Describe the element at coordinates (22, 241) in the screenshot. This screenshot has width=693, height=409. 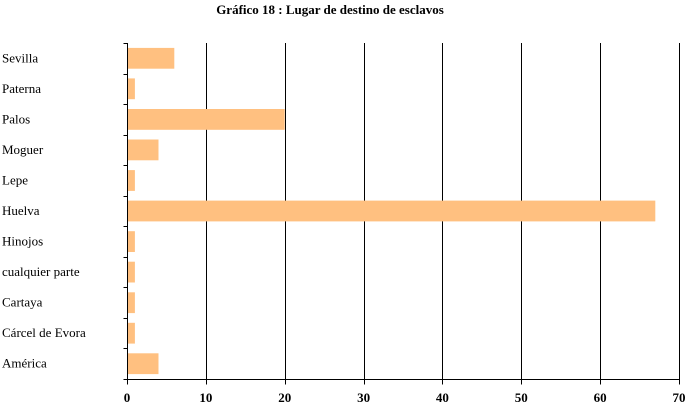
I see `category-label-6: Hinojos` at that location.